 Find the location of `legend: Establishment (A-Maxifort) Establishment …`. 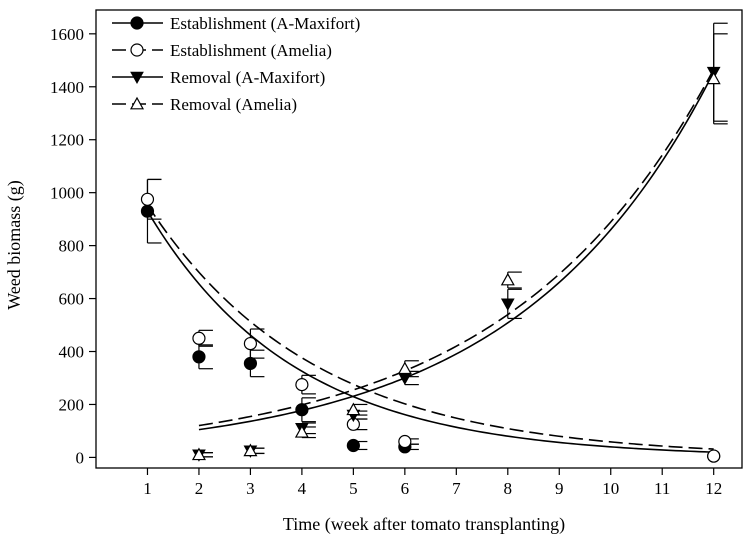

legend: Establishment (A-Maxifort) Establishment … is located at coordinates (236, 64).